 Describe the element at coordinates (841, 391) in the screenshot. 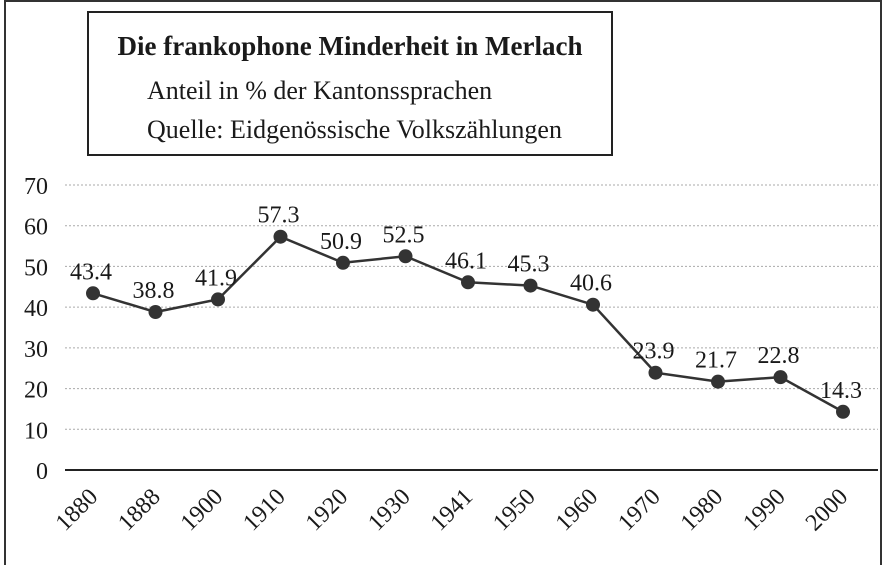

I see `data-label: 14.3` at that location.